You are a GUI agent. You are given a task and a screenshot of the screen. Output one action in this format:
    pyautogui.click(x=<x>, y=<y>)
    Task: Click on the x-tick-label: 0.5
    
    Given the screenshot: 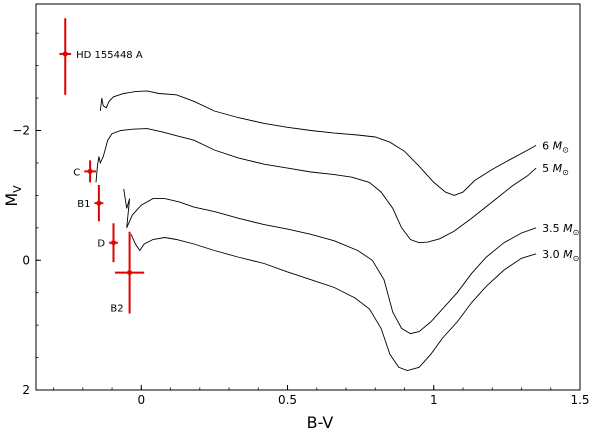 What is the action you would take?
    pyautogui.click(x=287, y=400)
    